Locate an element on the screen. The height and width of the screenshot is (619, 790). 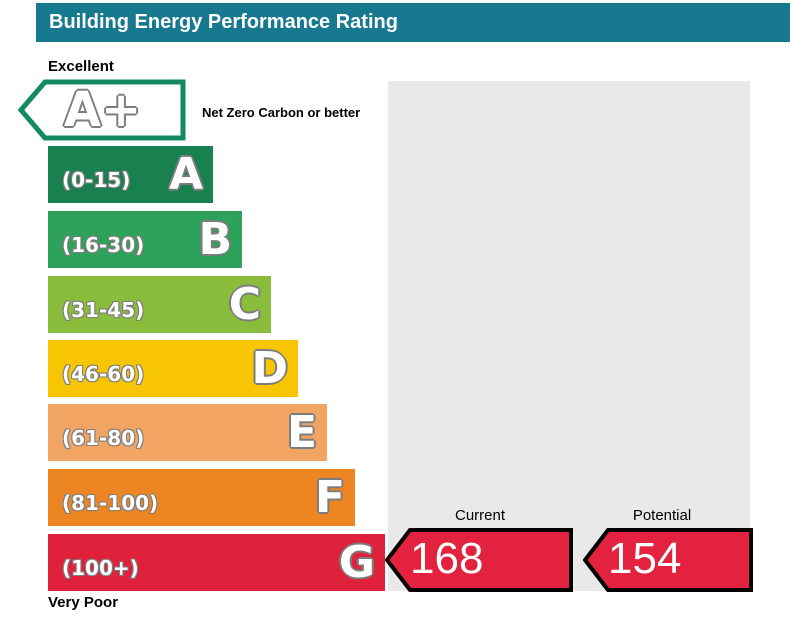
potential-rating-arrow is located at coordinates (668, 560).